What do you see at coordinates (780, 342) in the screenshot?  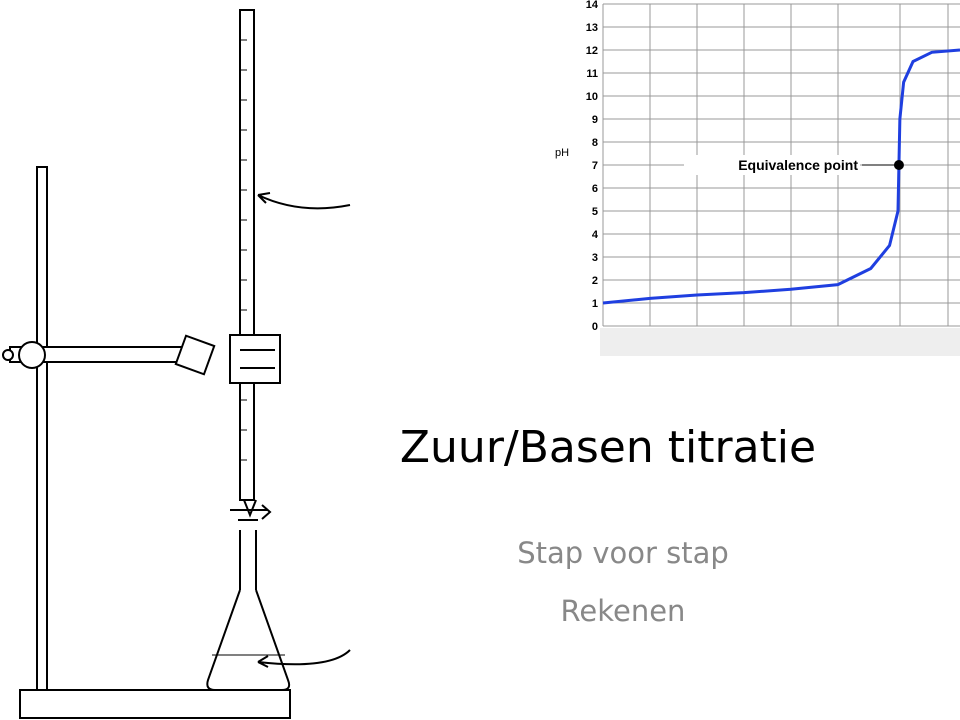 I see `chart-footer` at bounding box center [780, 342].